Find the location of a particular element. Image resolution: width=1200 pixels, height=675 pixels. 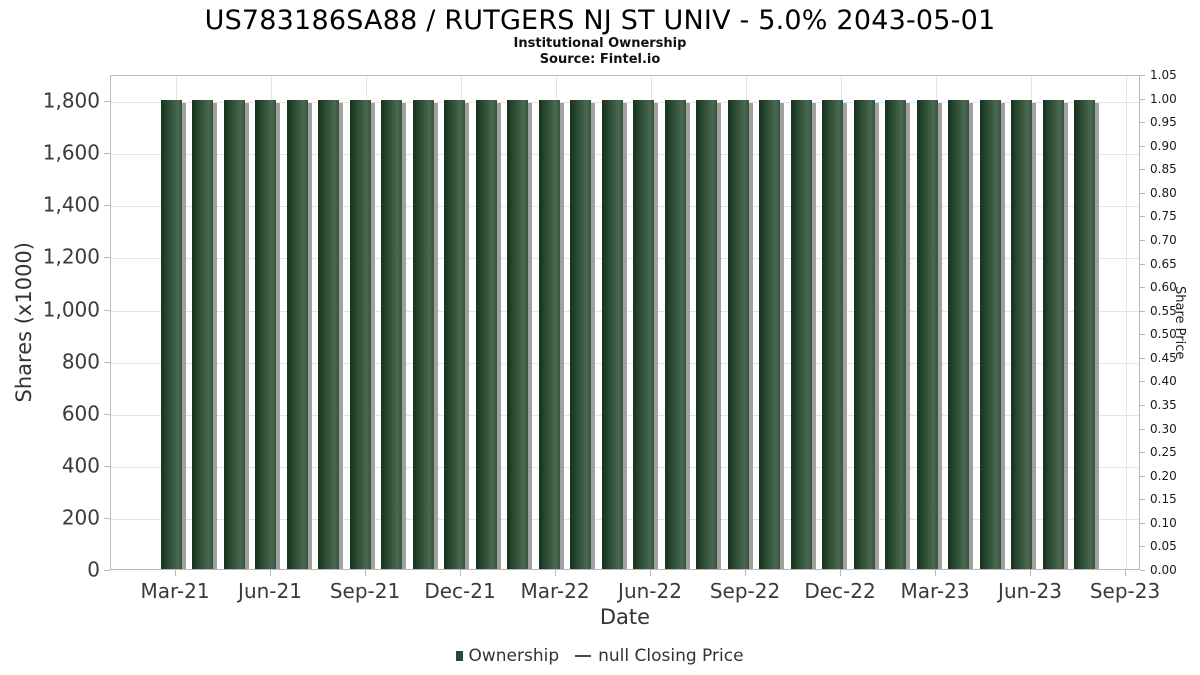

y-axis-tick-label-left: 1,200 is located at coordinates (71, 256).